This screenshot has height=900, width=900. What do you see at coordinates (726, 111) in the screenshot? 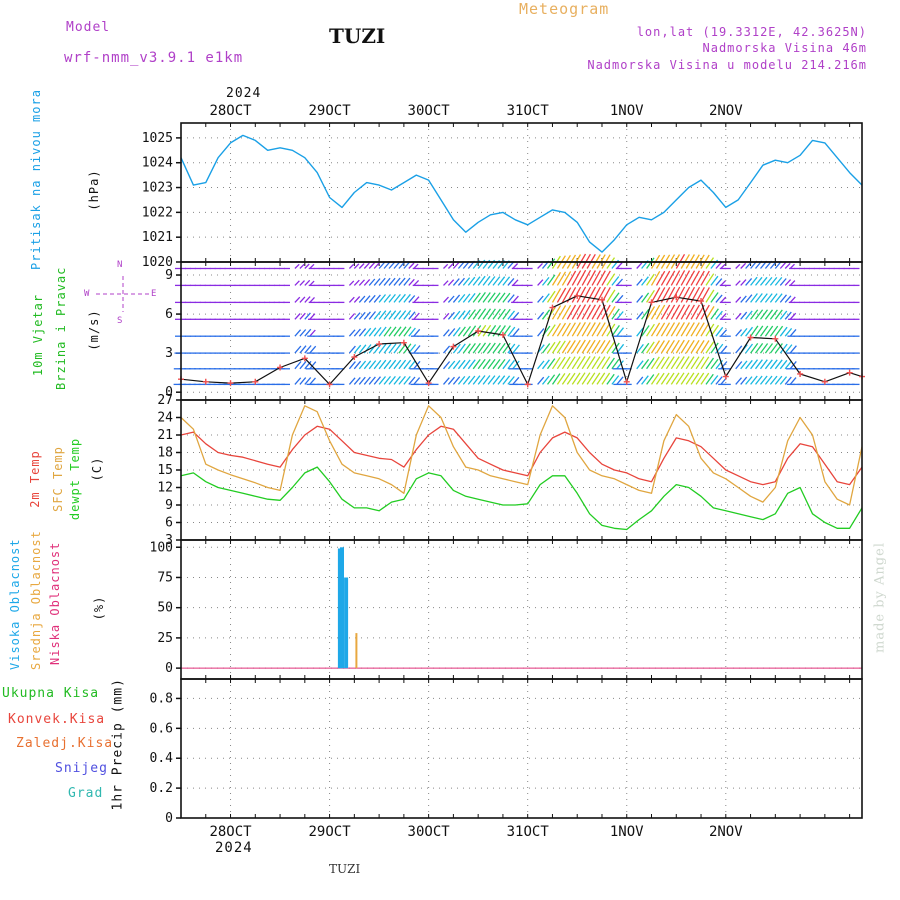
I see `date-top-label: 2NOV` at bounding box center [726, 111].